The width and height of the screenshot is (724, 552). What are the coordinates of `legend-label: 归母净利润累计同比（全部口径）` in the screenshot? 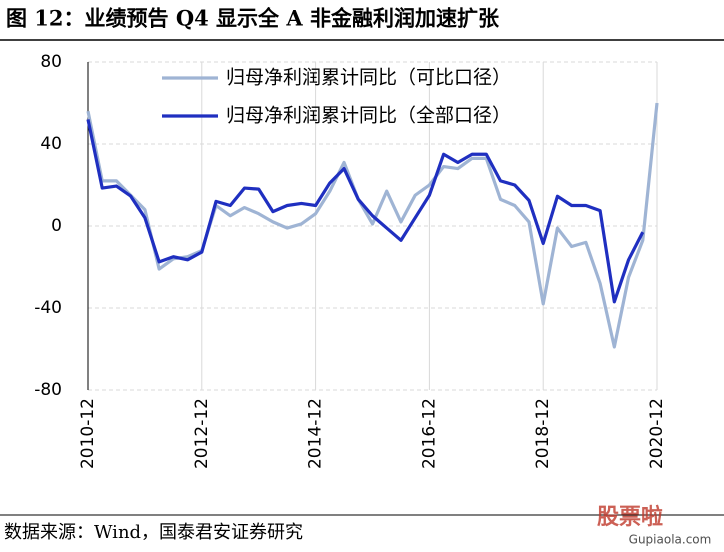 It's located at (368, 116).